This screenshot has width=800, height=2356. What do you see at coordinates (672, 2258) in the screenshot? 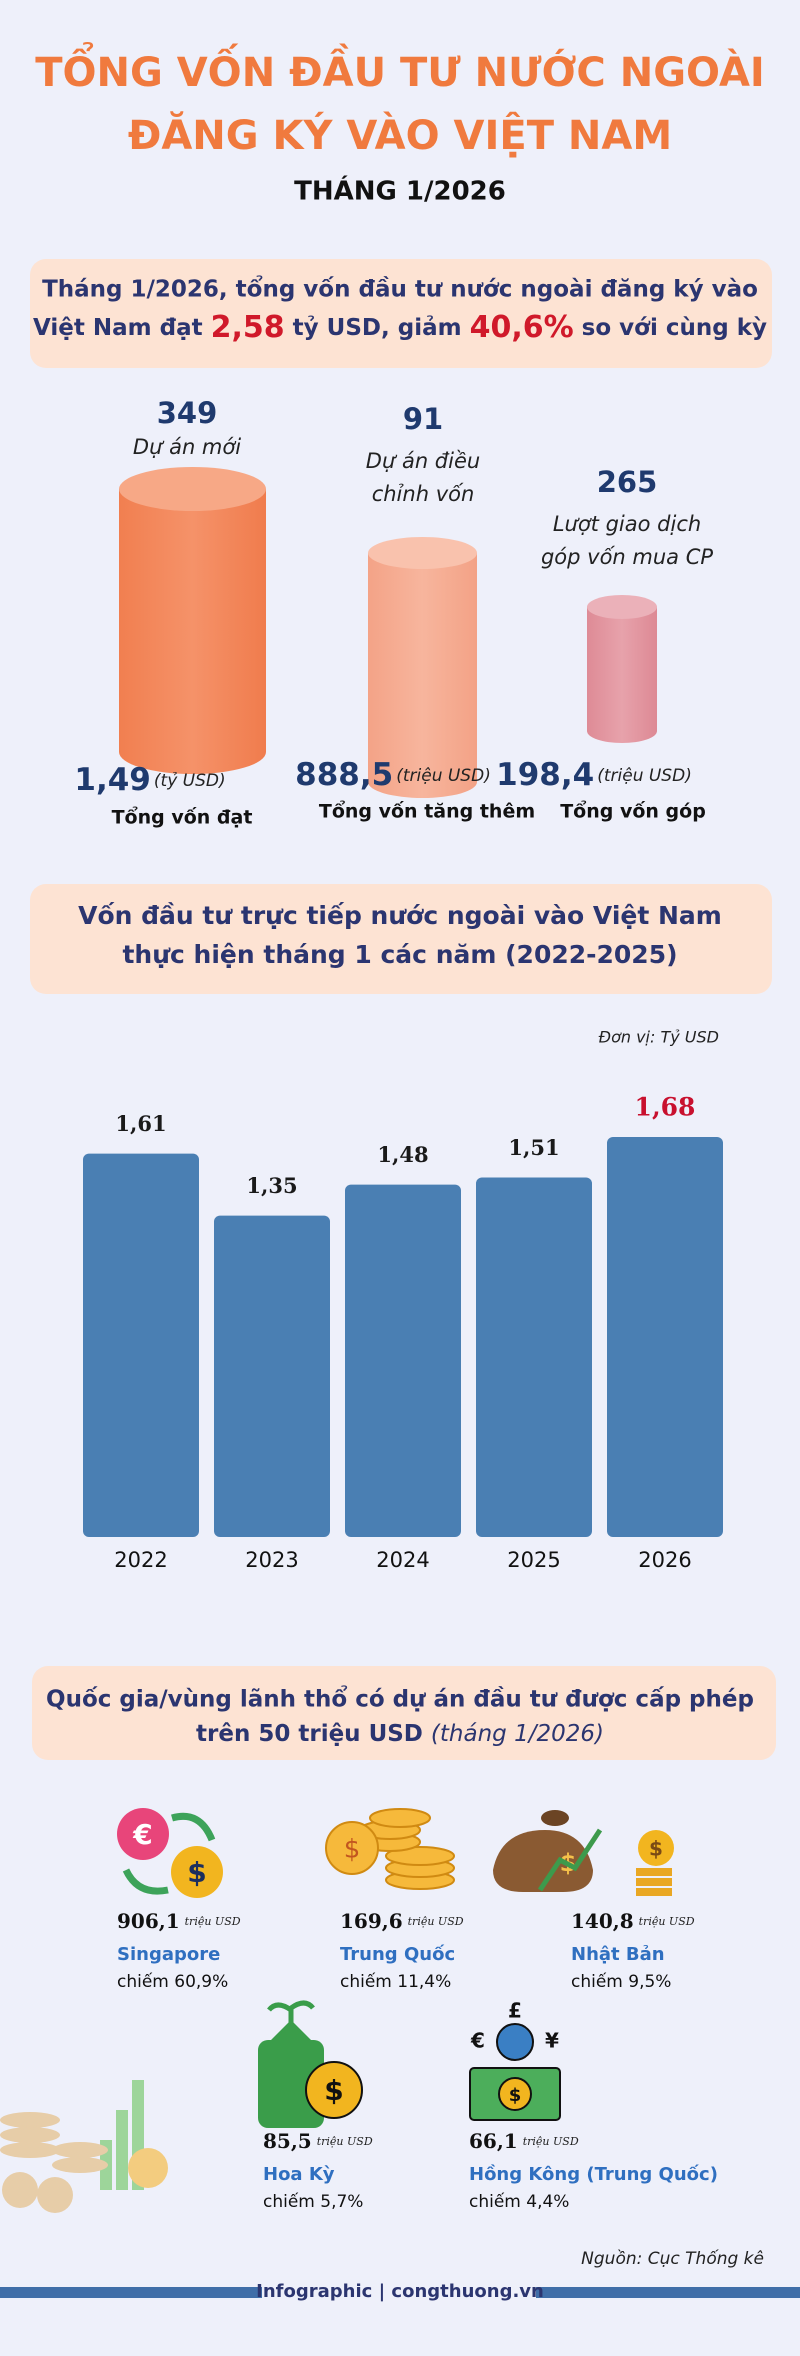
I see `source: Nguồn: Cục Thống kê` at bounding box center [672, 2258].